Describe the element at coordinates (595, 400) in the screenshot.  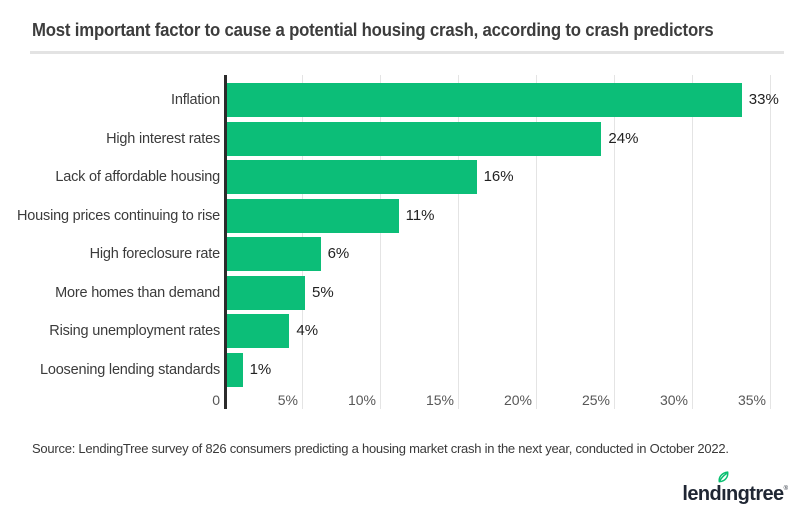
I see `x-tick-label: 25%` at that location.